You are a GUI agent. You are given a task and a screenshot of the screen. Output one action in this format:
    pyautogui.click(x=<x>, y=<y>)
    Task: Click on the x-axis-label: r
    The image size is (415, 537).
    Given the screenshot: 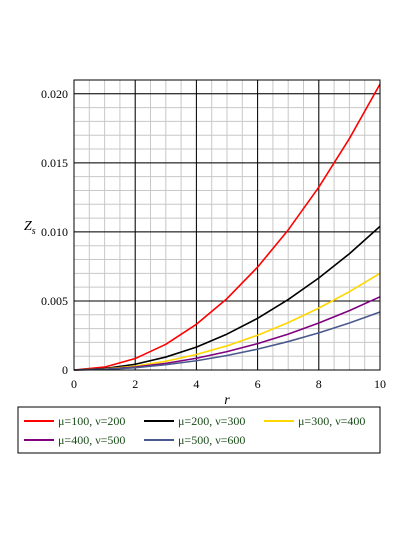 What is the action you would take?
    pyautogui.click(x=227, y=400)
    